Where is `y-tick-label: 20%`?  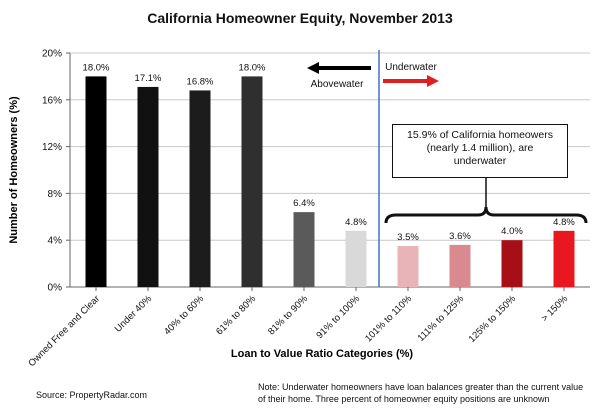
y-tick-label: 20% is located at coordinates (52, 54).